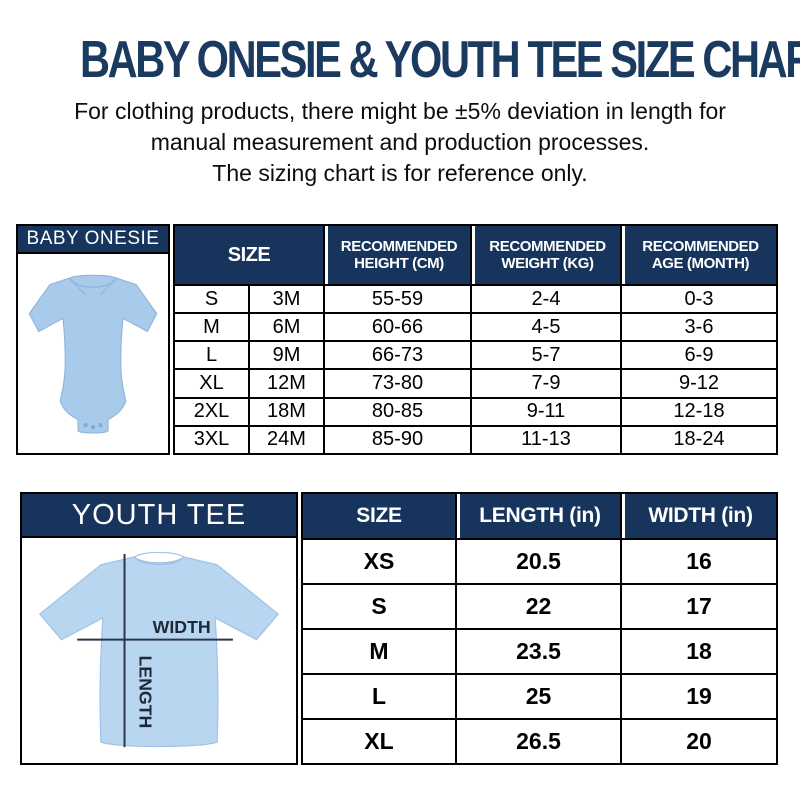  Describe the element at coordinates (538, 606) in the screenshot. I see `tee-cell-length: 22` at that location.